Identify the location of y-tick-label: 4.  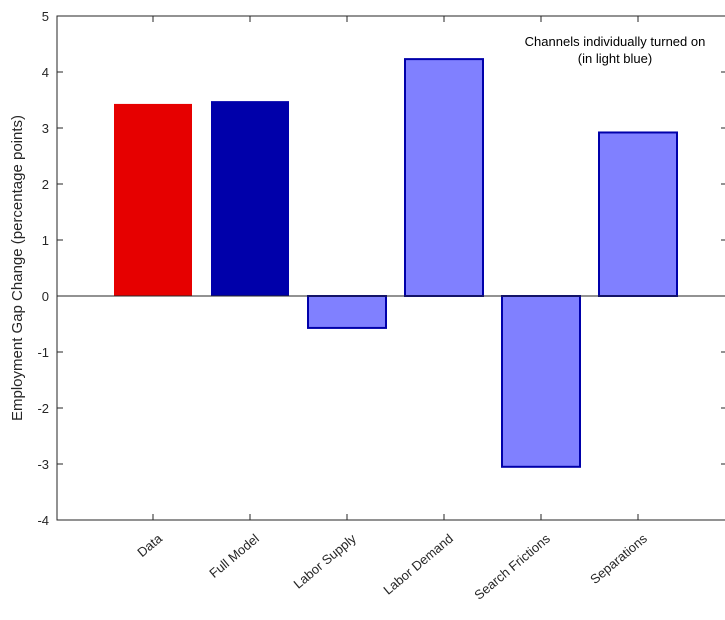
(45, 72).